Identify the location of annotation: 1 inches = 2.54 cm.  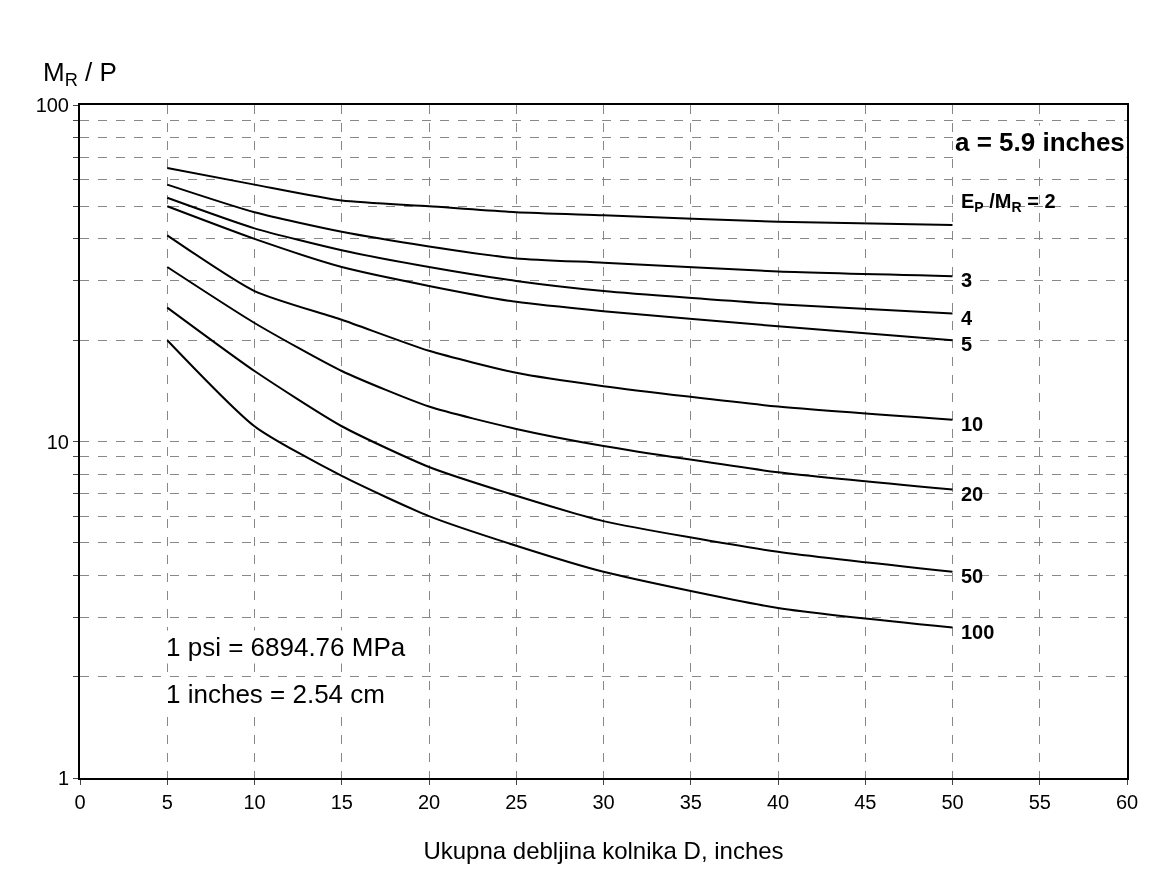
(275, 694).